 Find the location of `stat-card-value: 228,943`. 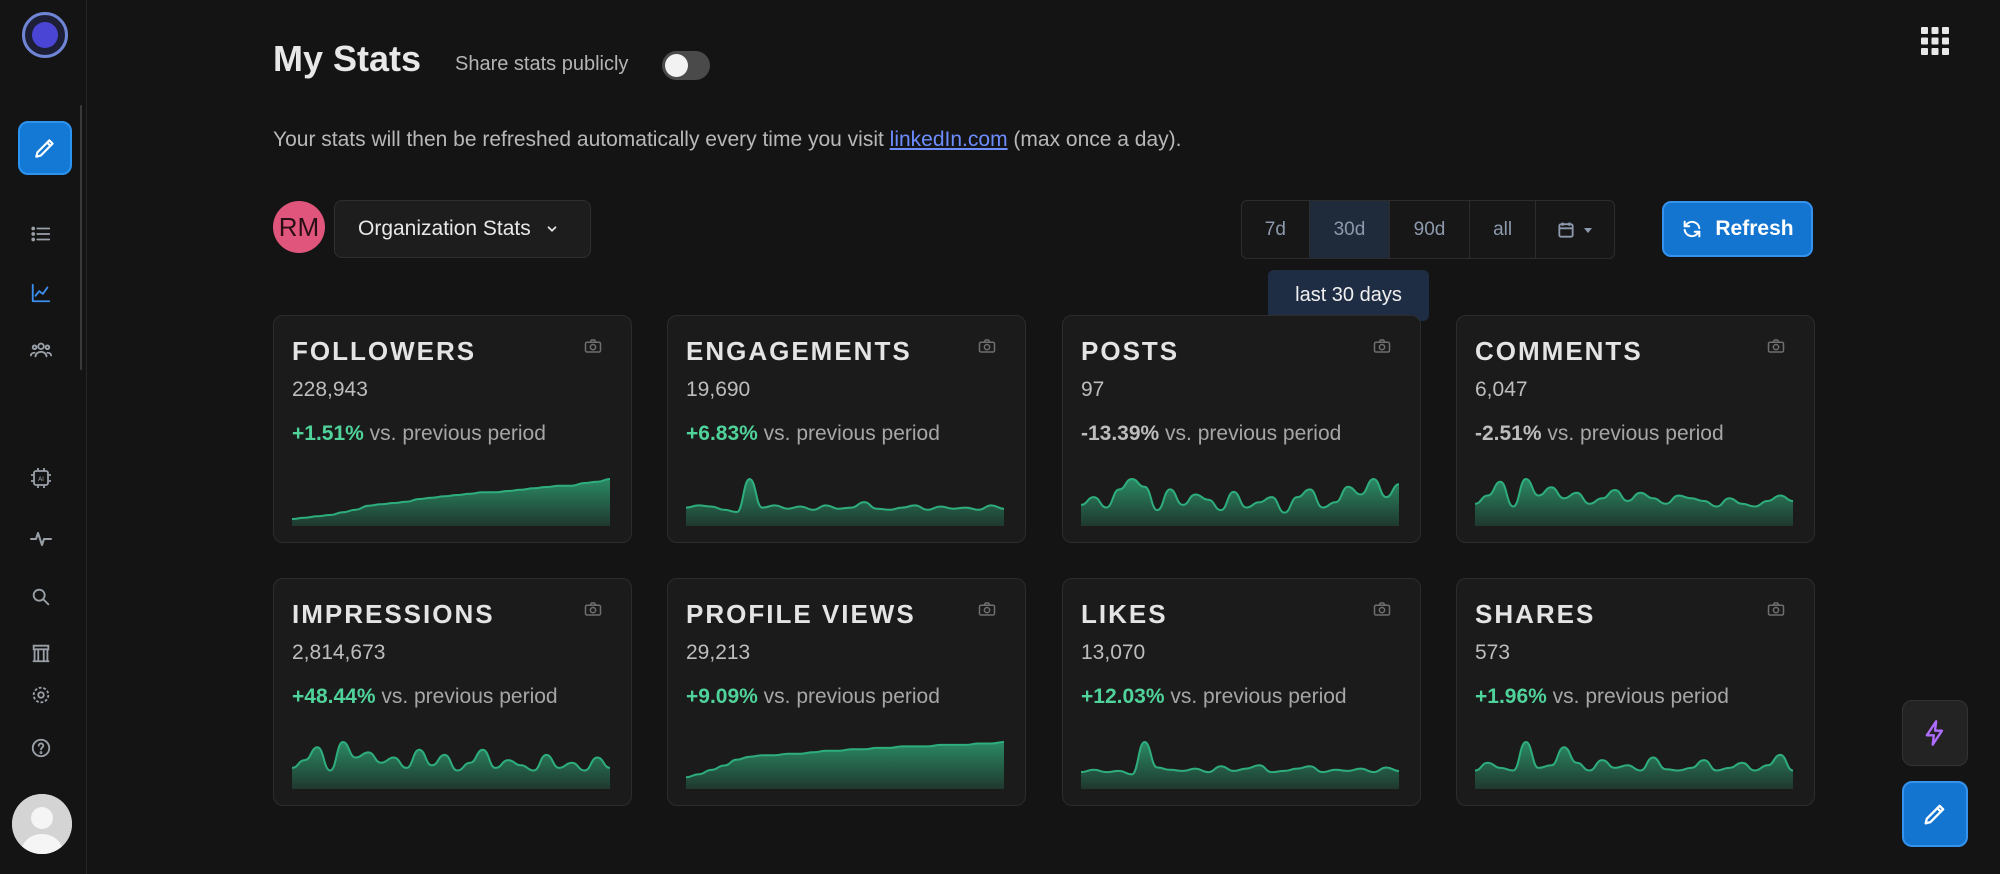

stat-card-value: 228,943 is located at coordinates (330, 389).